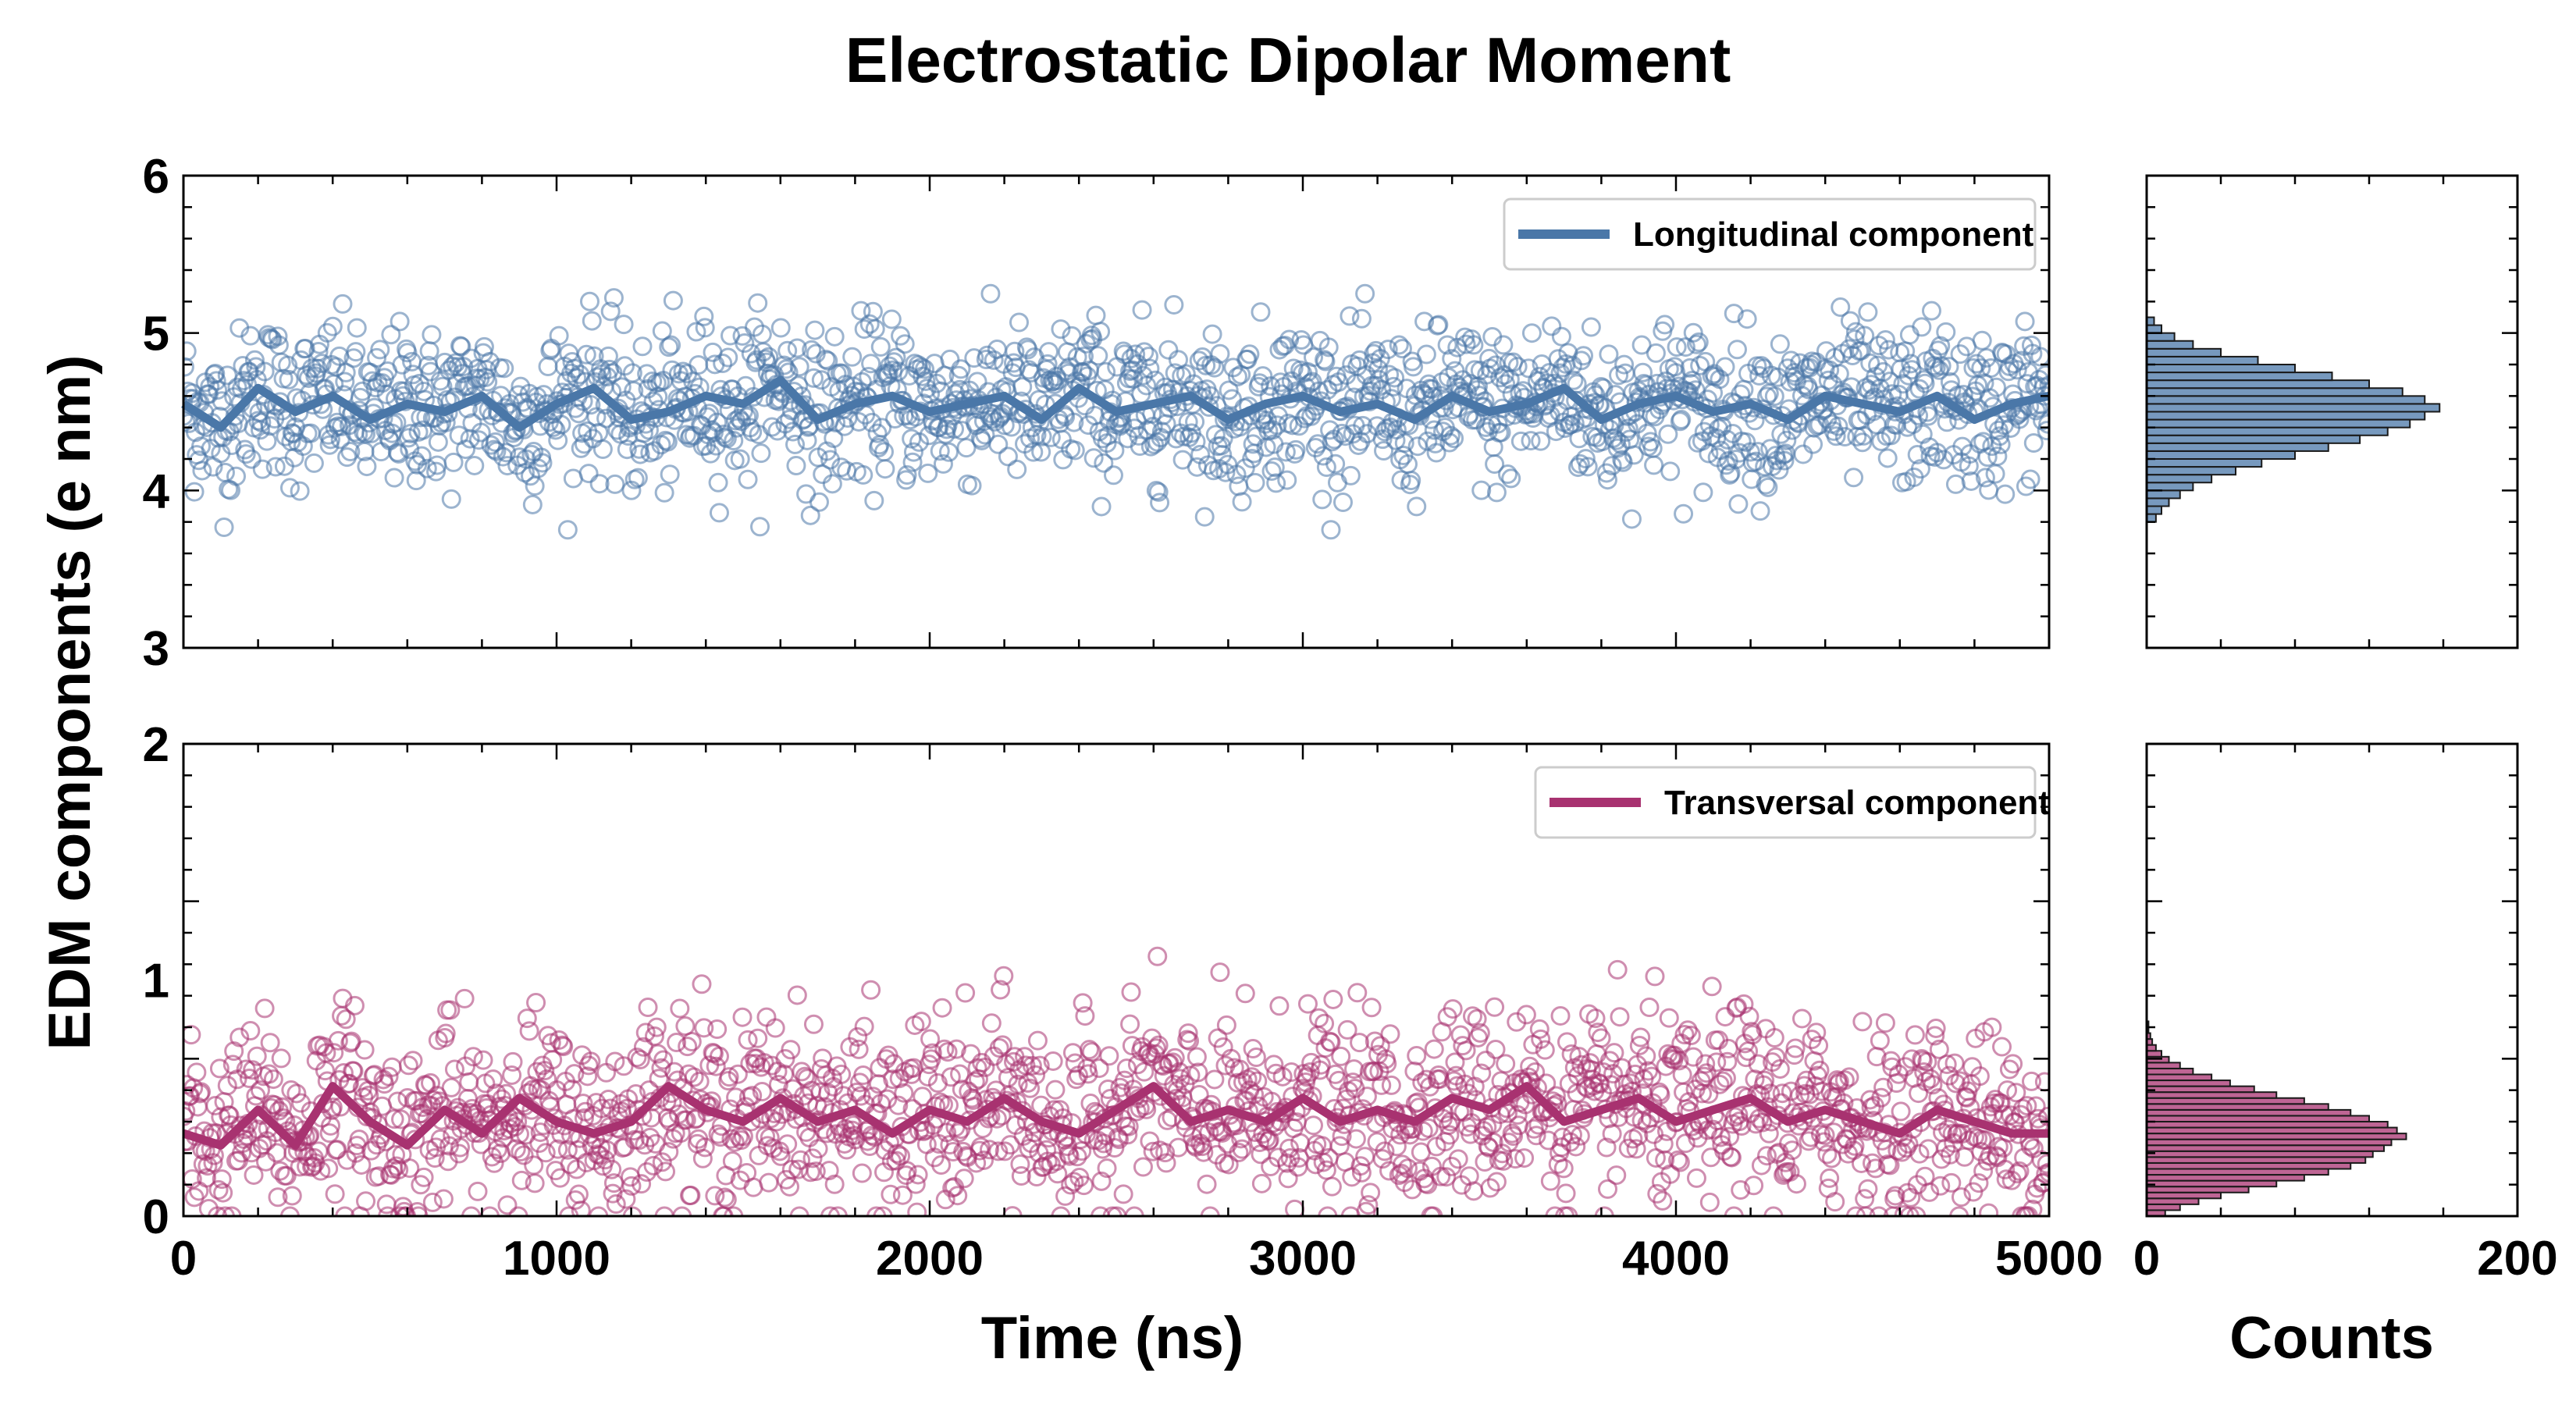 Image resolution: width=2576 pixels, height=1405 pixels. Describe the element at coordinates (2517, 1259) in the screenshot. I see `x-tick-label: 200` at that location.